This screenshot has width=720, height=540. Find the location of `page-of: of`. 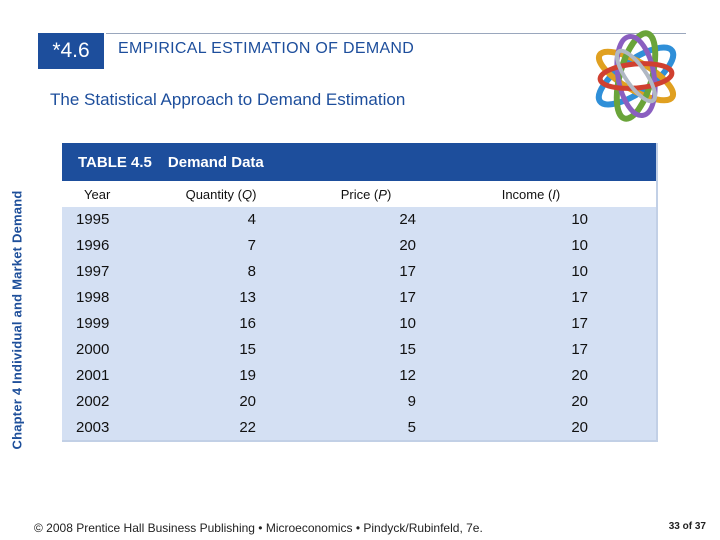

page-of: of is located at coordinates (687, 526).